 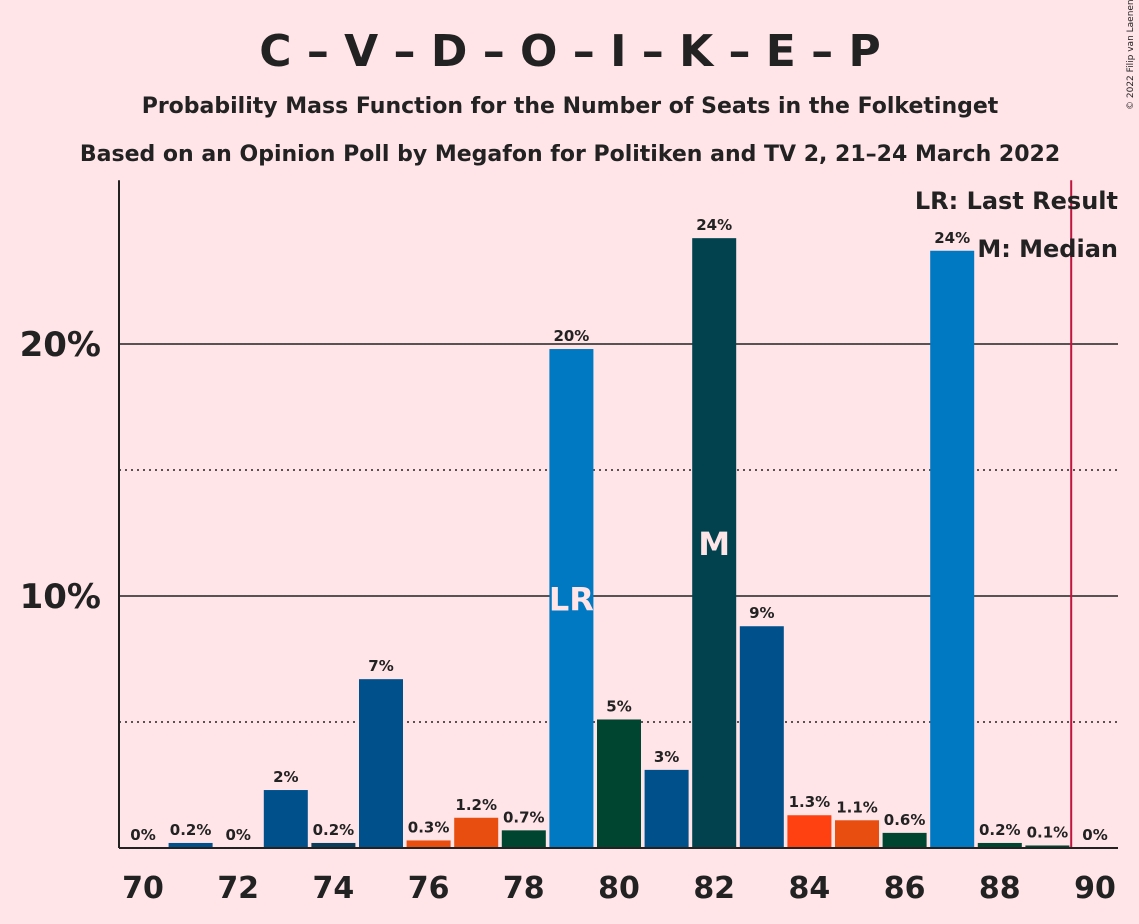 What do you see at coordinates (1000, 830) in the screenshot?
I see `bar-label-88: 0.2%` at bounding box center [1000, 830].